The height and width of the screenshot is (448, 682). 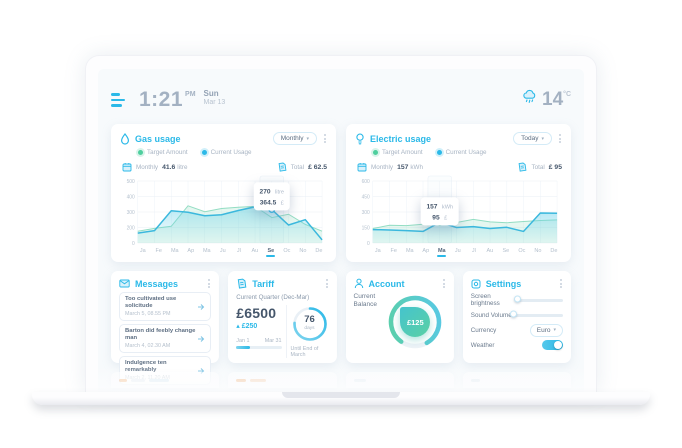 I want to click on laptop-notch, so click(x=341, y=395).